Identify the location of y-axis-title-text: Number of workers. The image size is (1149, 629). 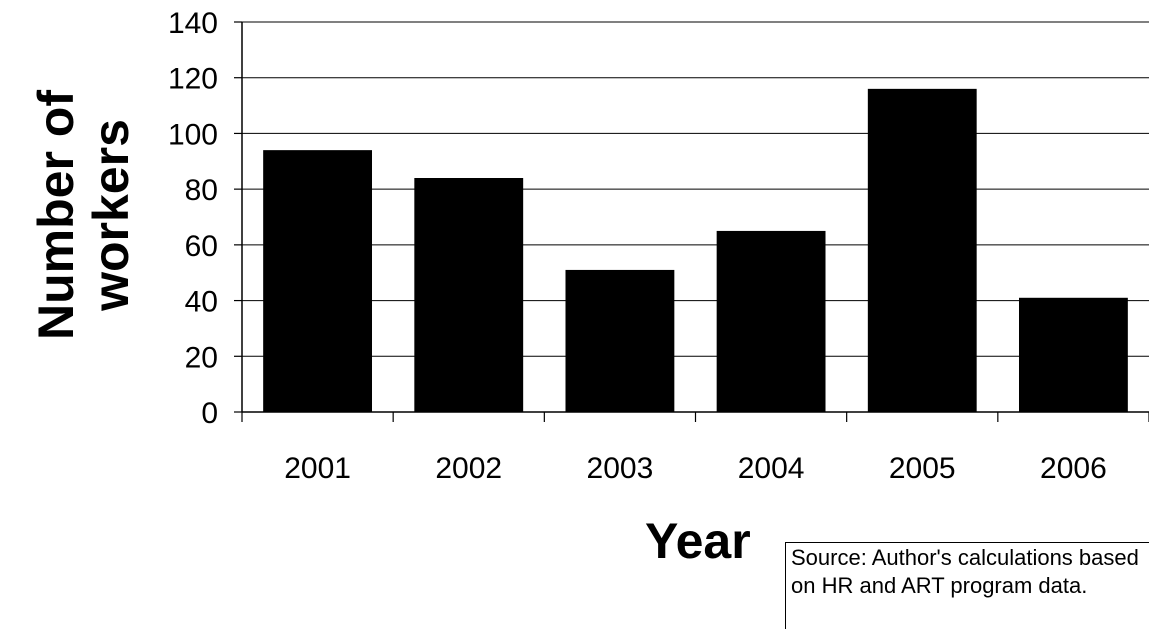
(83, 215).